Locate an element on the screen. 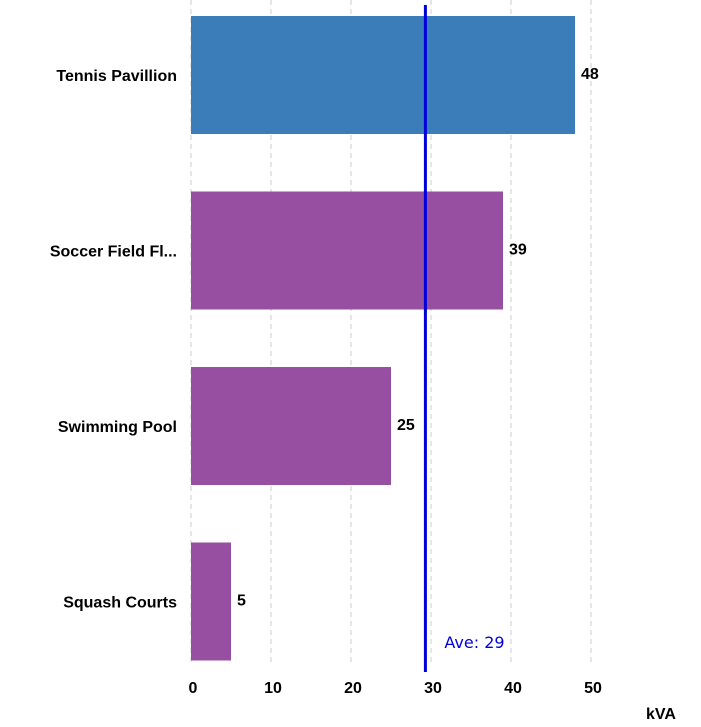  x-tick-label-40: 40 is located at coordinates (513, 688).